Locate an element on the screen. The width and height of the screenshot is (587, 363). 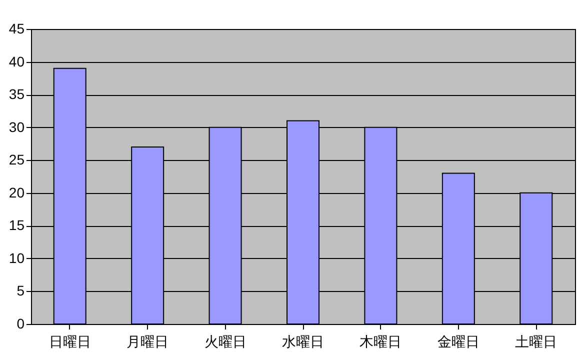
y-tick-label: 40 is located at coordinates (16, 61).